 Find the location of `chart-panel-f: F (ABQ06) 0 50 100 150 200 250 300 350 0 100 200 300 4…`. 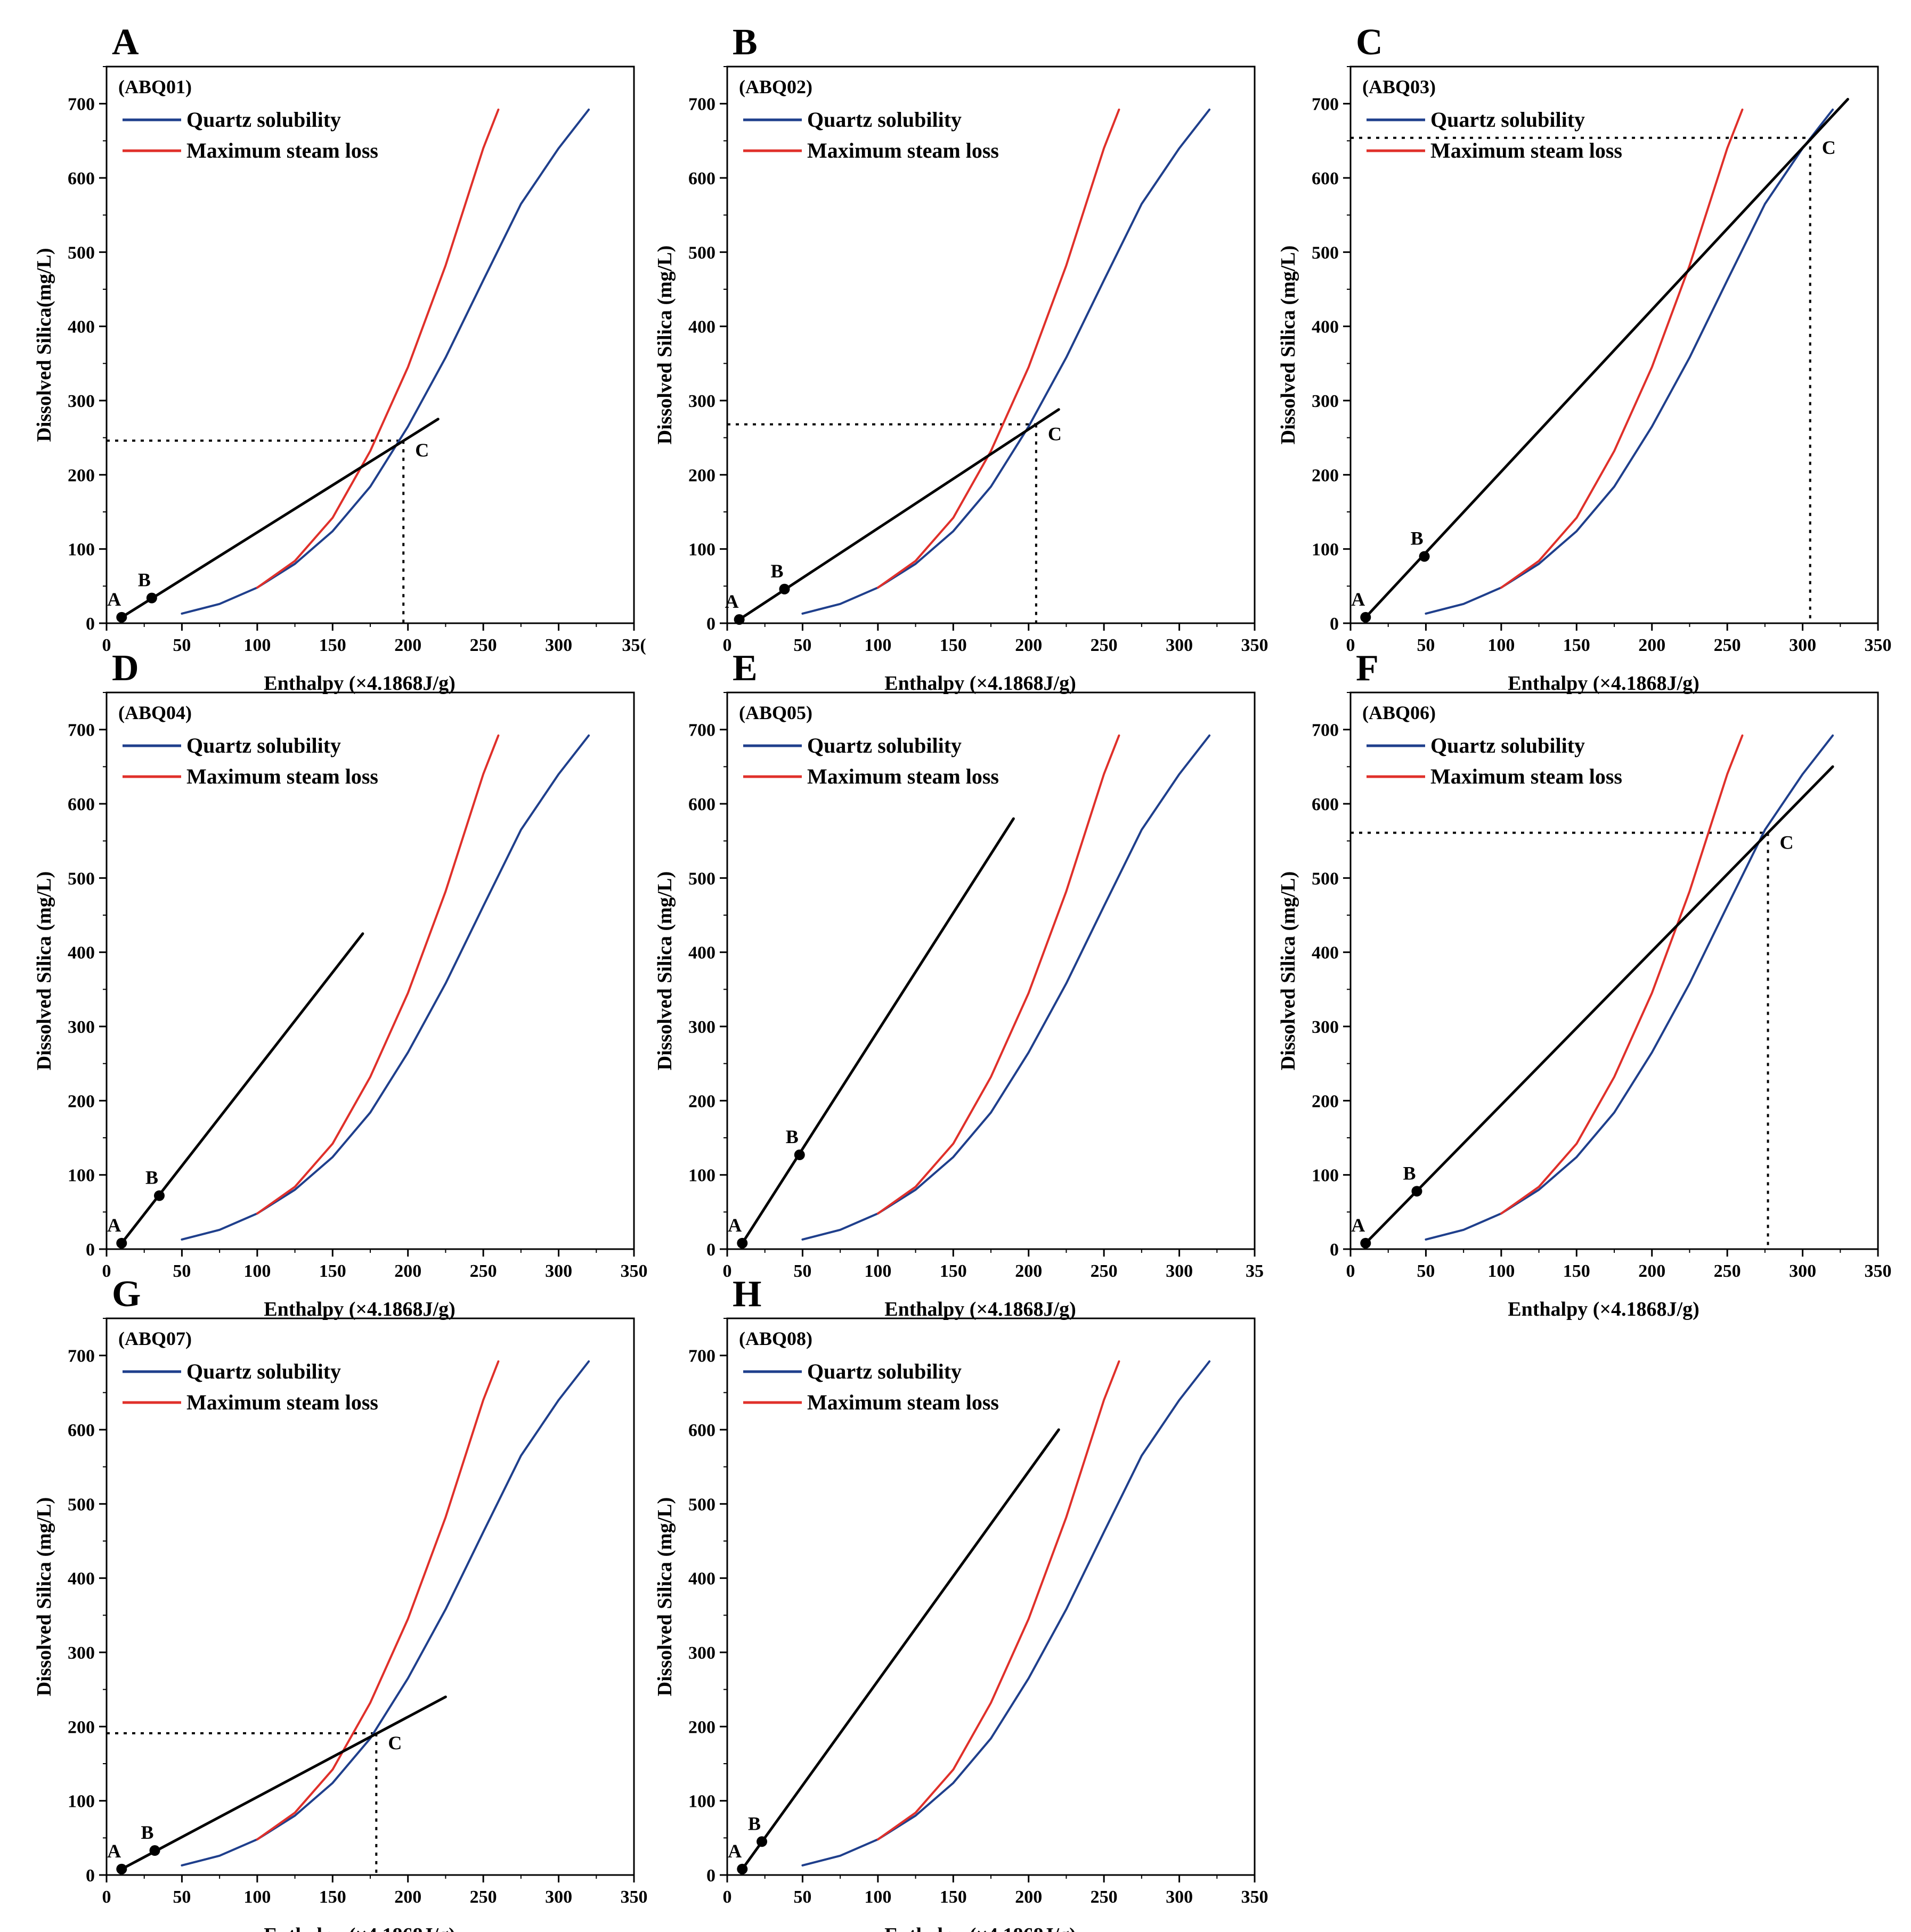

chart-panel-f: F (ABQ06) 0 50 100 150 200 250 300 350 0 100 200 300 4… is located at coordinates (1584, 984).